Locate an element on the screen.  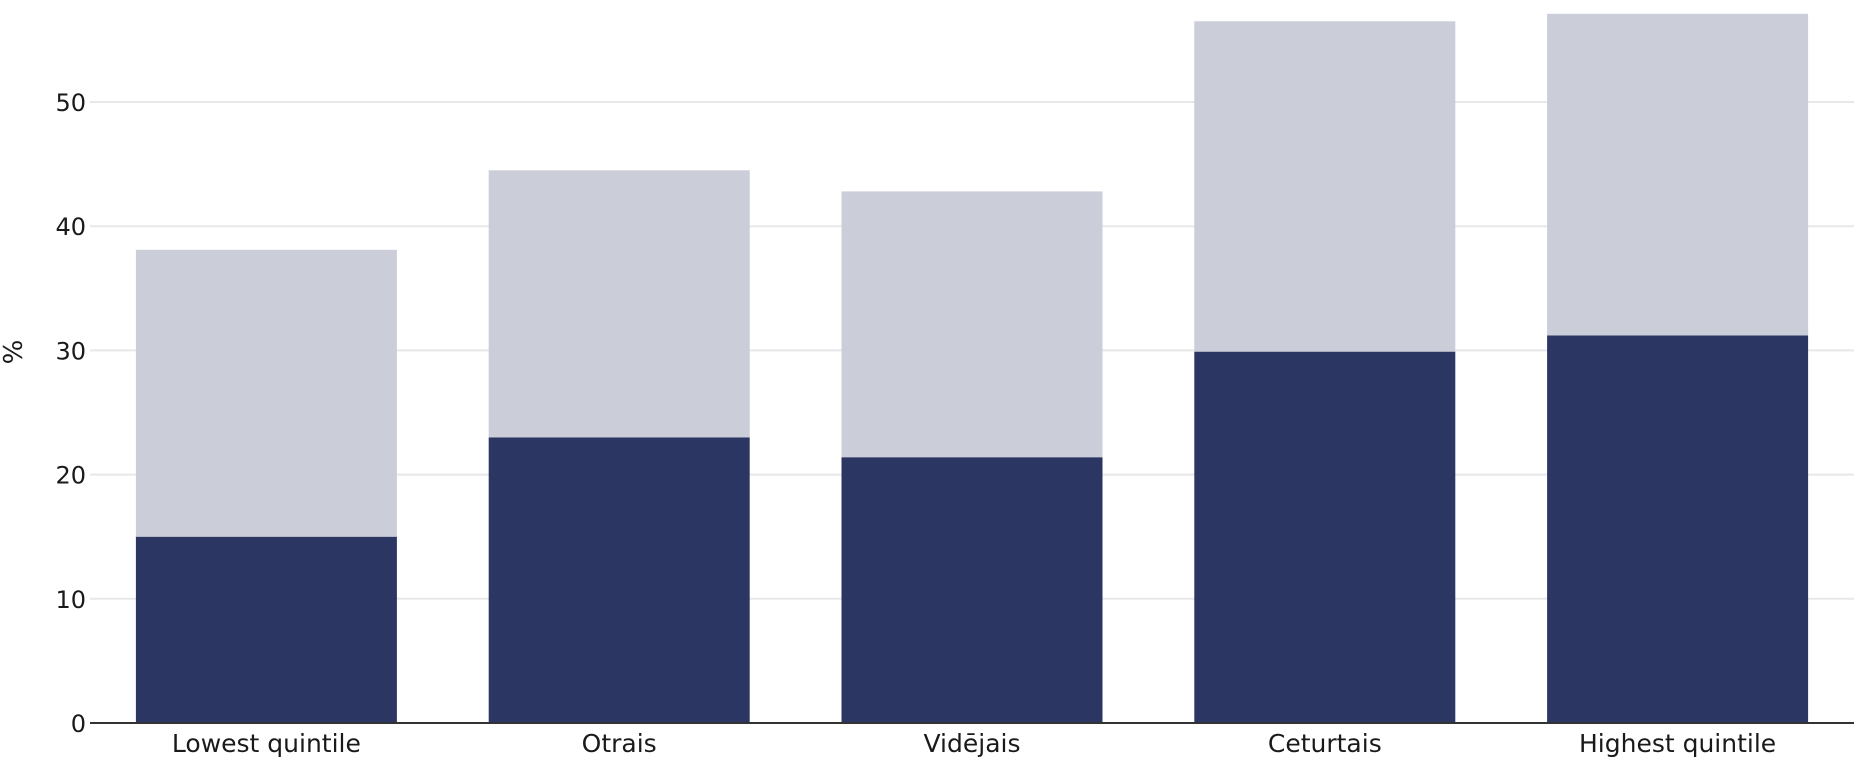
x-category-label: Lowest quintile is located at coordinates (266, 743).